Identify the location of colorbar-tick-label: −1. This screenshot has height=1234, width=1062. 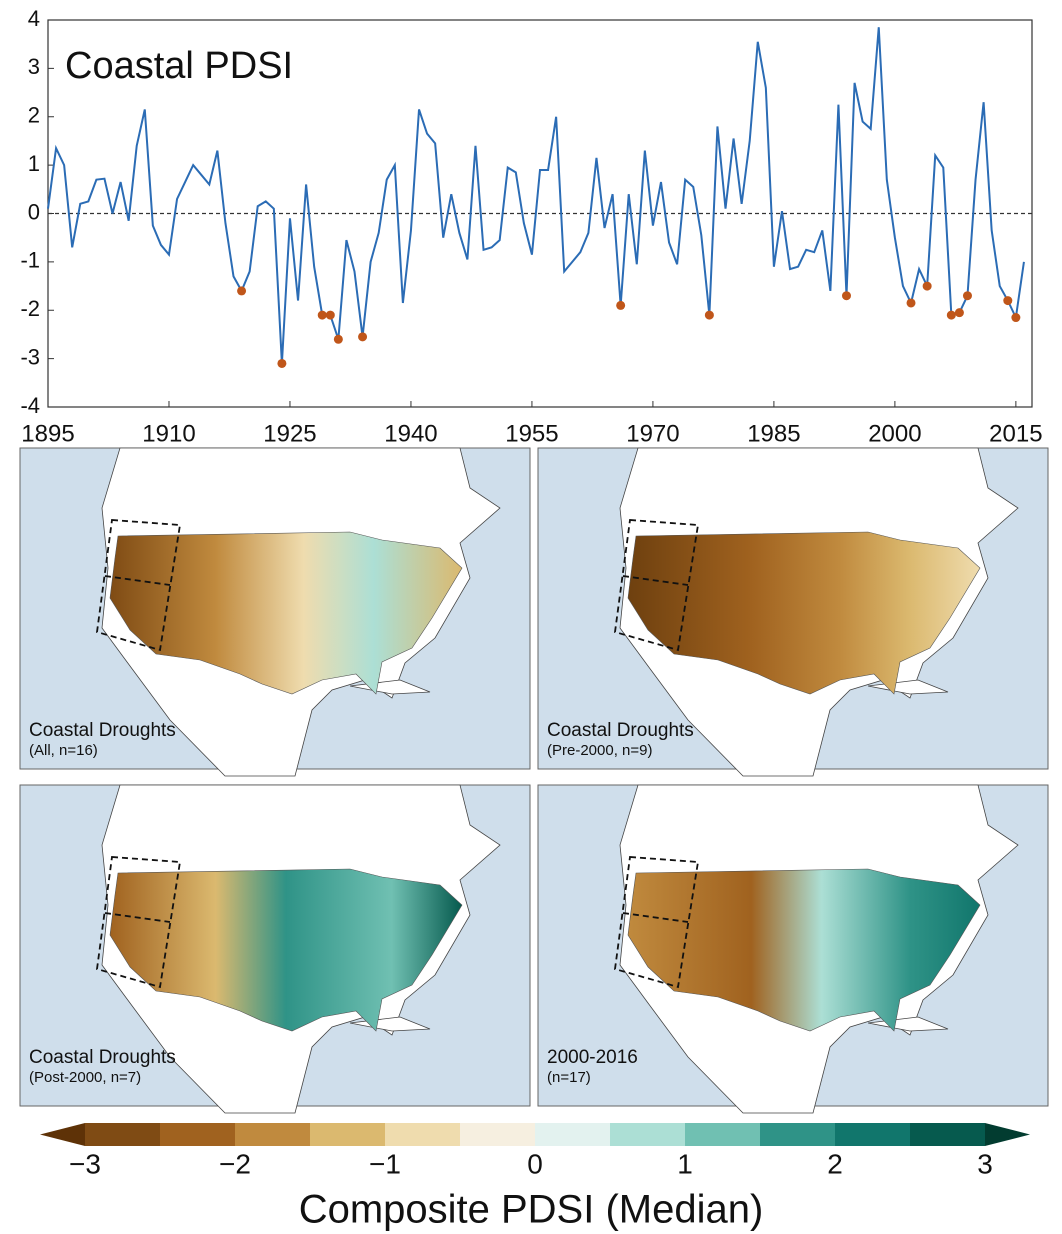
(385, 1163).